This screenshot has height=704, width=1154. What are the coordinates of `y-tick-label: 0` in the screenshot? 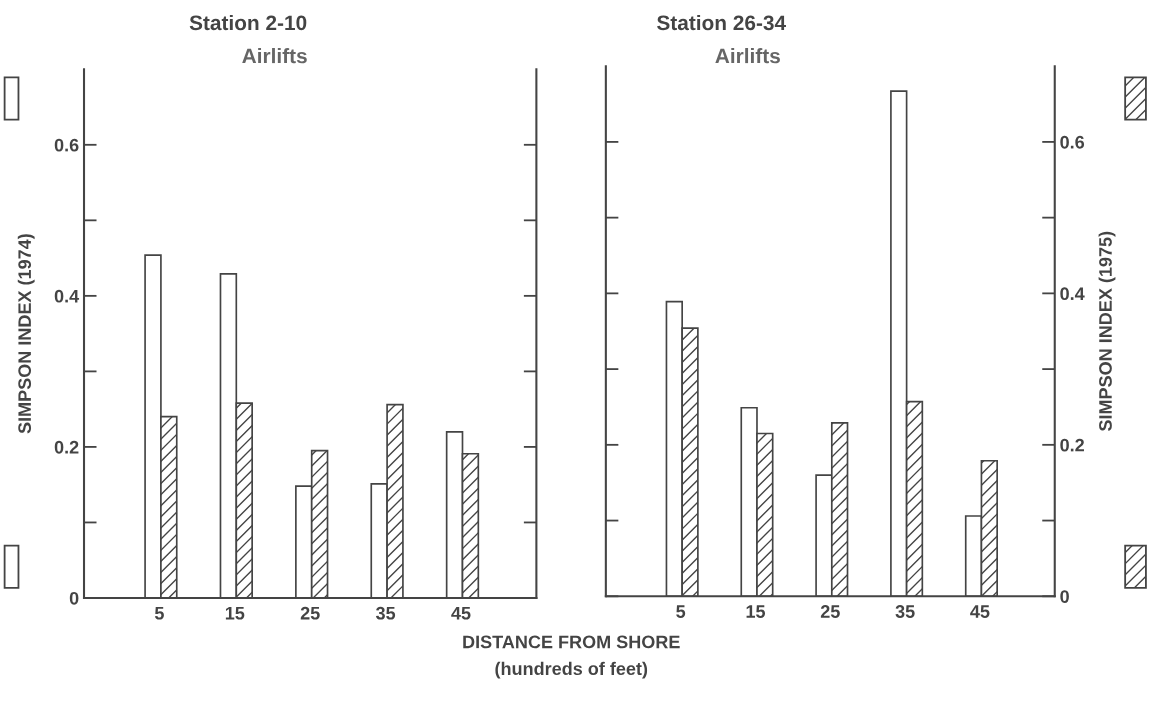 It's located at (74, 598).